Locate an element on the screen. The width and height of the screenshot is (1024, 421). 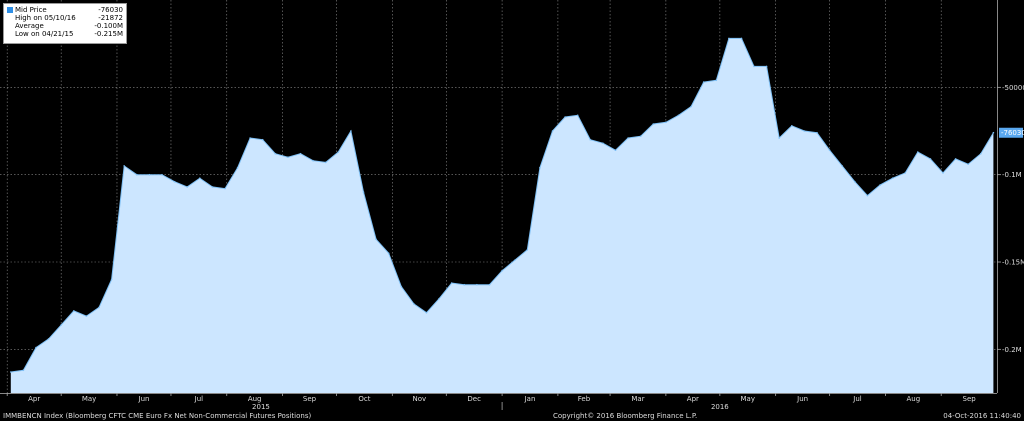
legend-row-low: Low on 04/21/15 -0.215M is located at coordinates (65, 34).